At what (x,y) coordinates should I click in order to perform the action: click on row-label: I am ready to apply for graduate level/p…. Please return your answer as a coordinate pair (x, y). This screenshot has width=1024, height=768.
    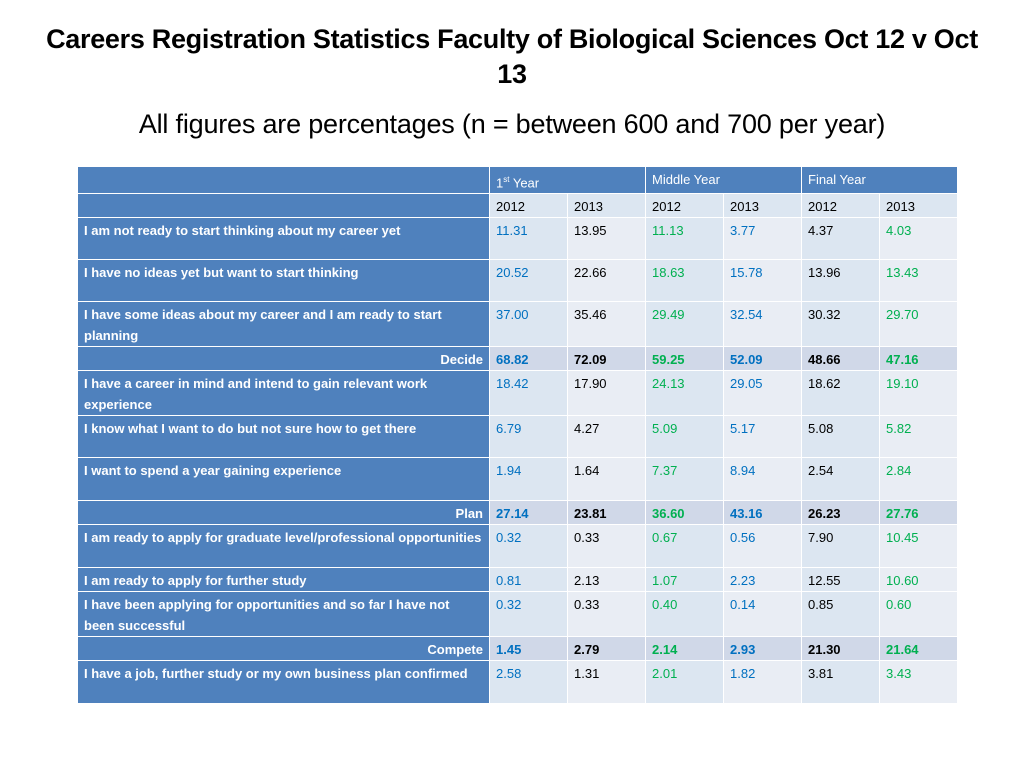
    Looking at the image, I should click on (283, 546).